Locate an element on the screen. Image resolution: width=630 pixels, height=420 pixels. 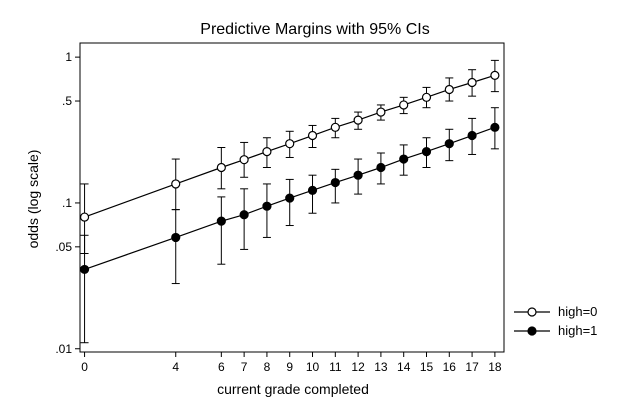
x-tick-label: 10 is located at coordinates (313, 367).